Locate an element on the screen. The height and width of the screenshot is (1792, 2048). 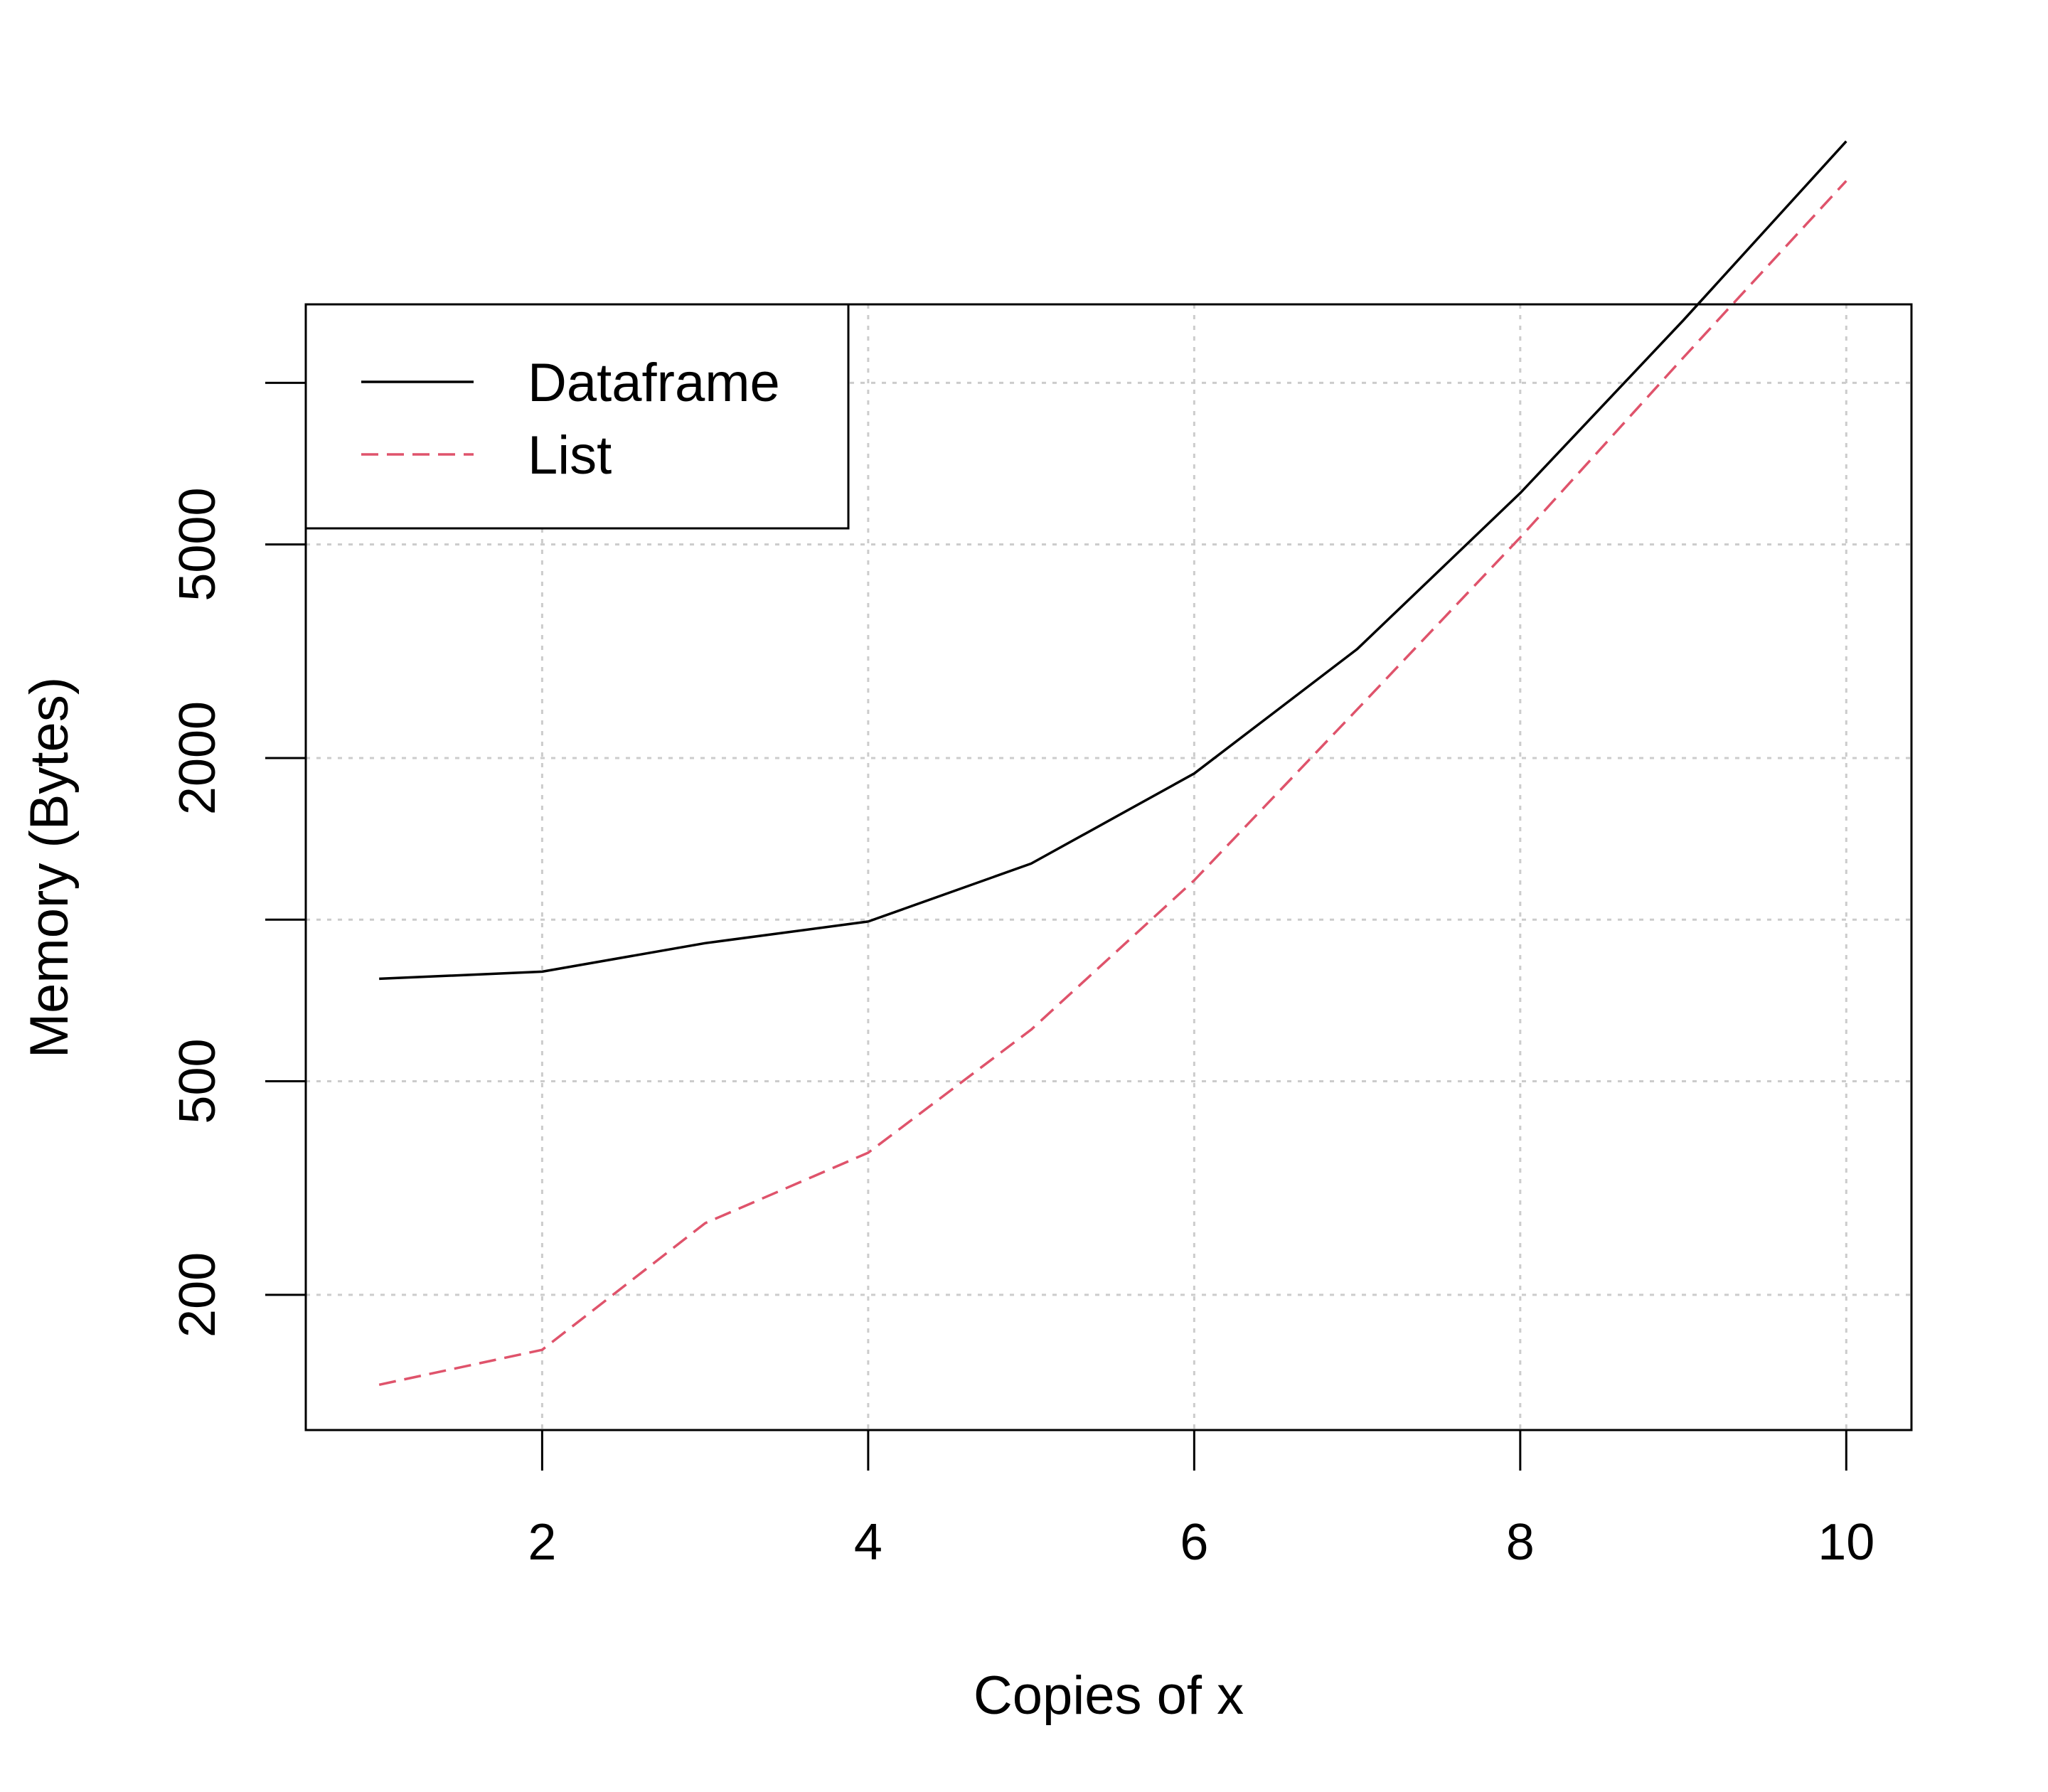
x-tick-label: 8 is located at coordinates (1520, 1542).